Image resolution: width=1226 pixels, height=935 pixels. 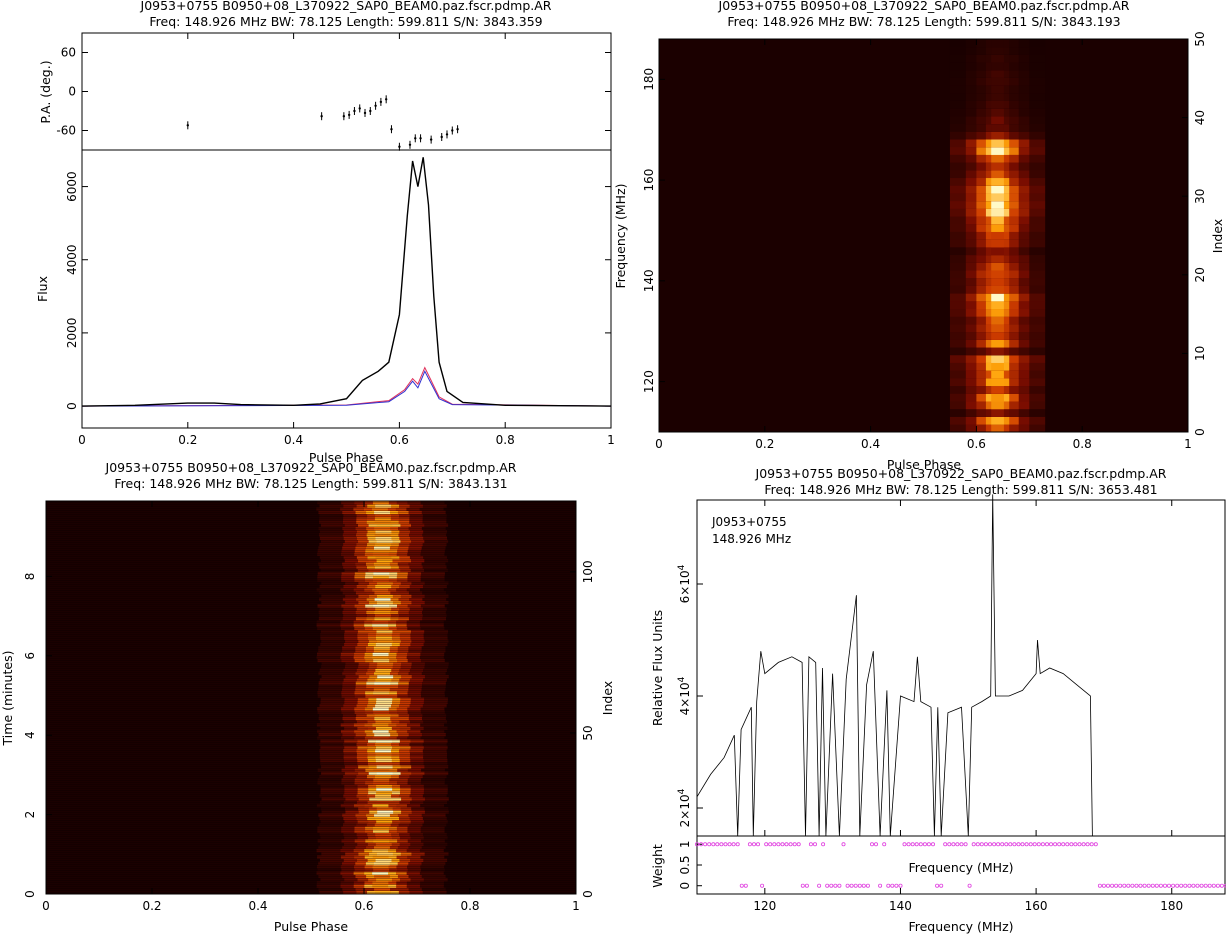 What do you see at coordinates (151, 906) in the screenshot?
I see `time-xtick-label: 0.2` at bounding box center [151, 906].